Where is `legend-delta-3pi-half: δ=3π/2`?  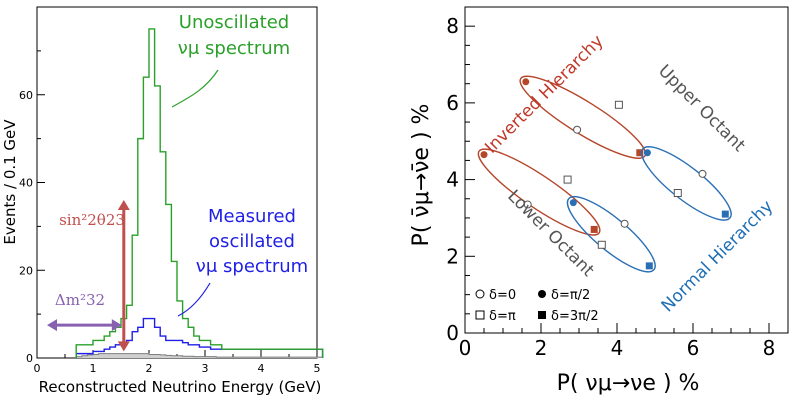
legend-delta-3pi-half: δ=3π/2 is located at coordinates (575, 316).